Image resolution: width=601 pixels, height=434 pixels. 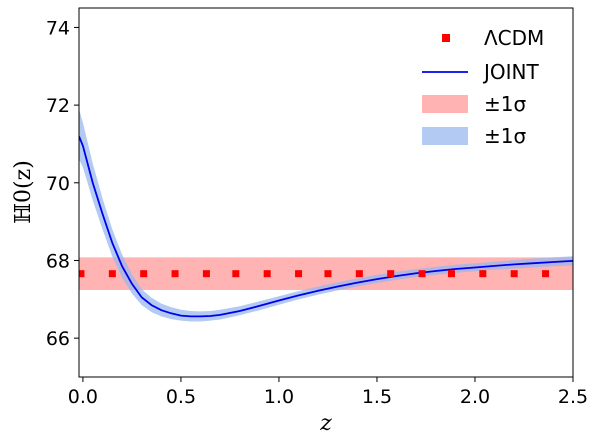 What do you see at coordinates (58, 339) in the screenshot?
I see `y-tick-label: 66` at bounding box center [58, 339].